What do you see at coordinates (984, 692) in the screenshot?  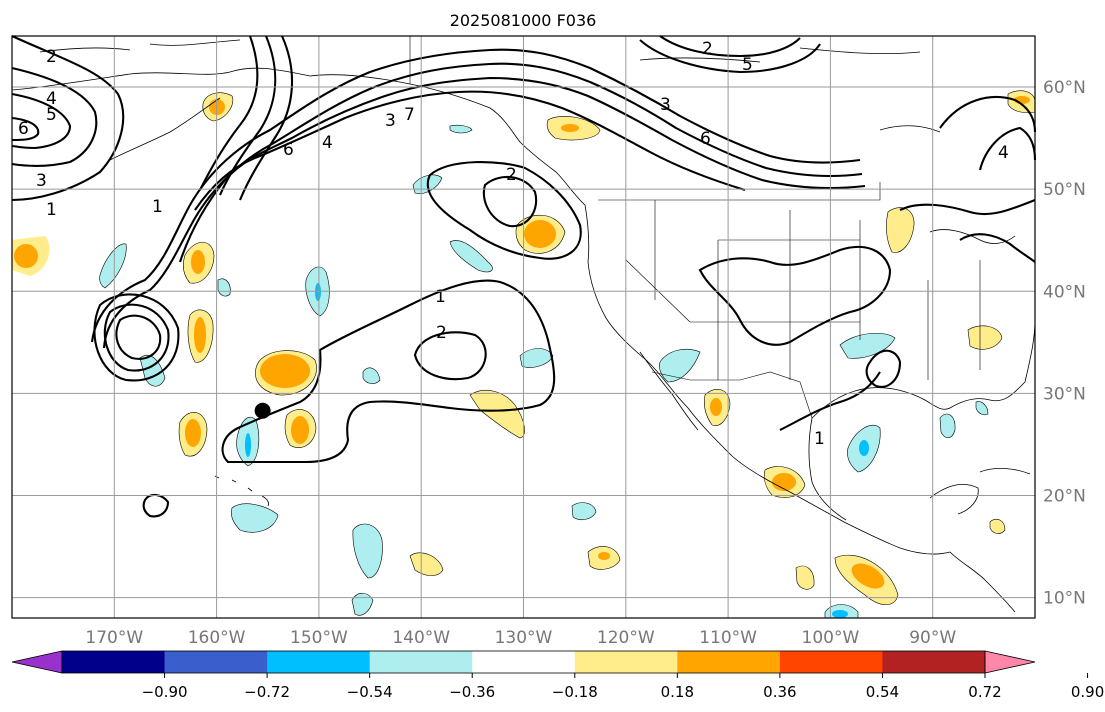 I see `colorbar-tick-label: 0.72` at bounding box center [984, 692].